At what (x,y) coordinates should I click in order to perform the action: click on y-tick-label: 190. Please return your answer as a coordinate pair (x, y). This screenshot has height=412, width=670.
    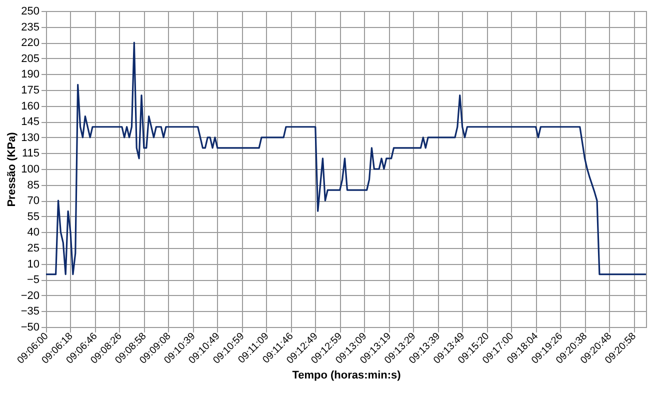
    Looking at the image, I should click on (30, 74).